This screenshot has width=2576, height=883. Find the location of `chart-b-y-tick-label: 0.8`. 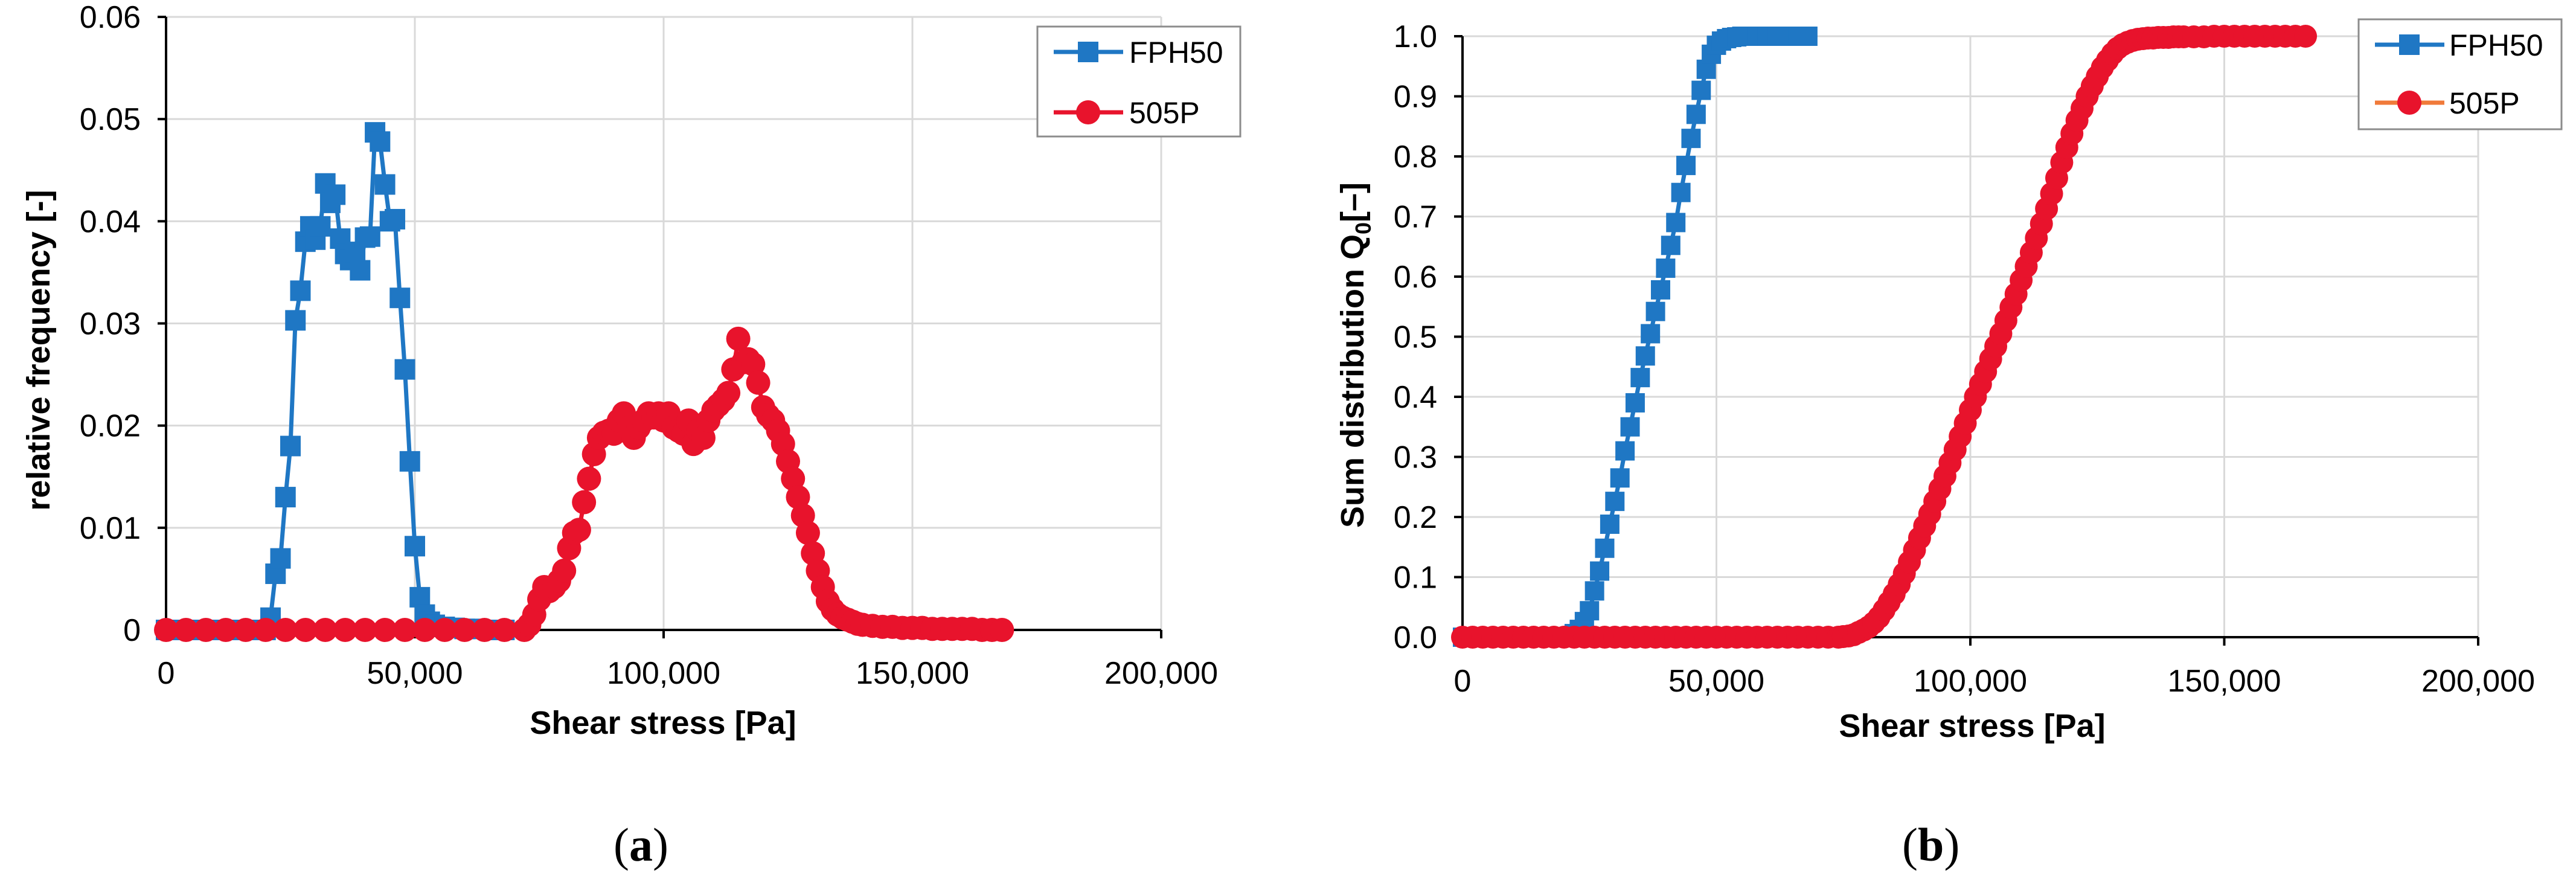

chart-b-y-tick-label: 0.8 is located at coordinates (1415, 157).